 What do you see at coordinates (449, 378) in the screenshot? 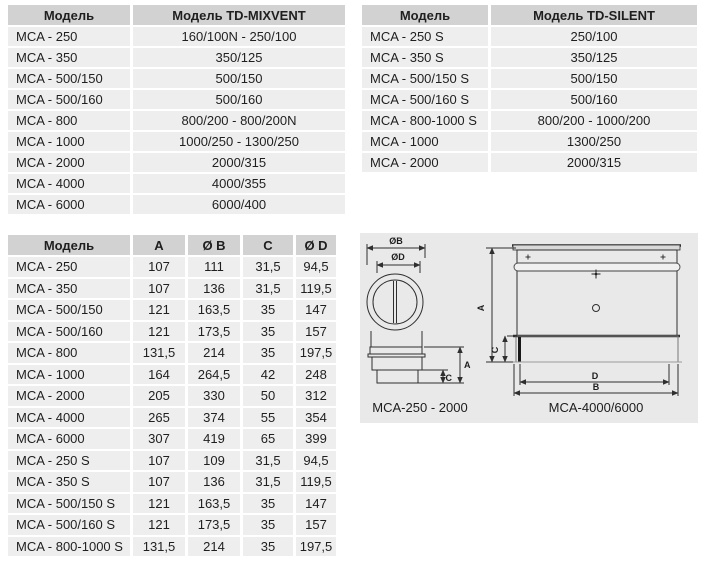
I see `dim-label-c-left: C` at bounding box center [449, 378].